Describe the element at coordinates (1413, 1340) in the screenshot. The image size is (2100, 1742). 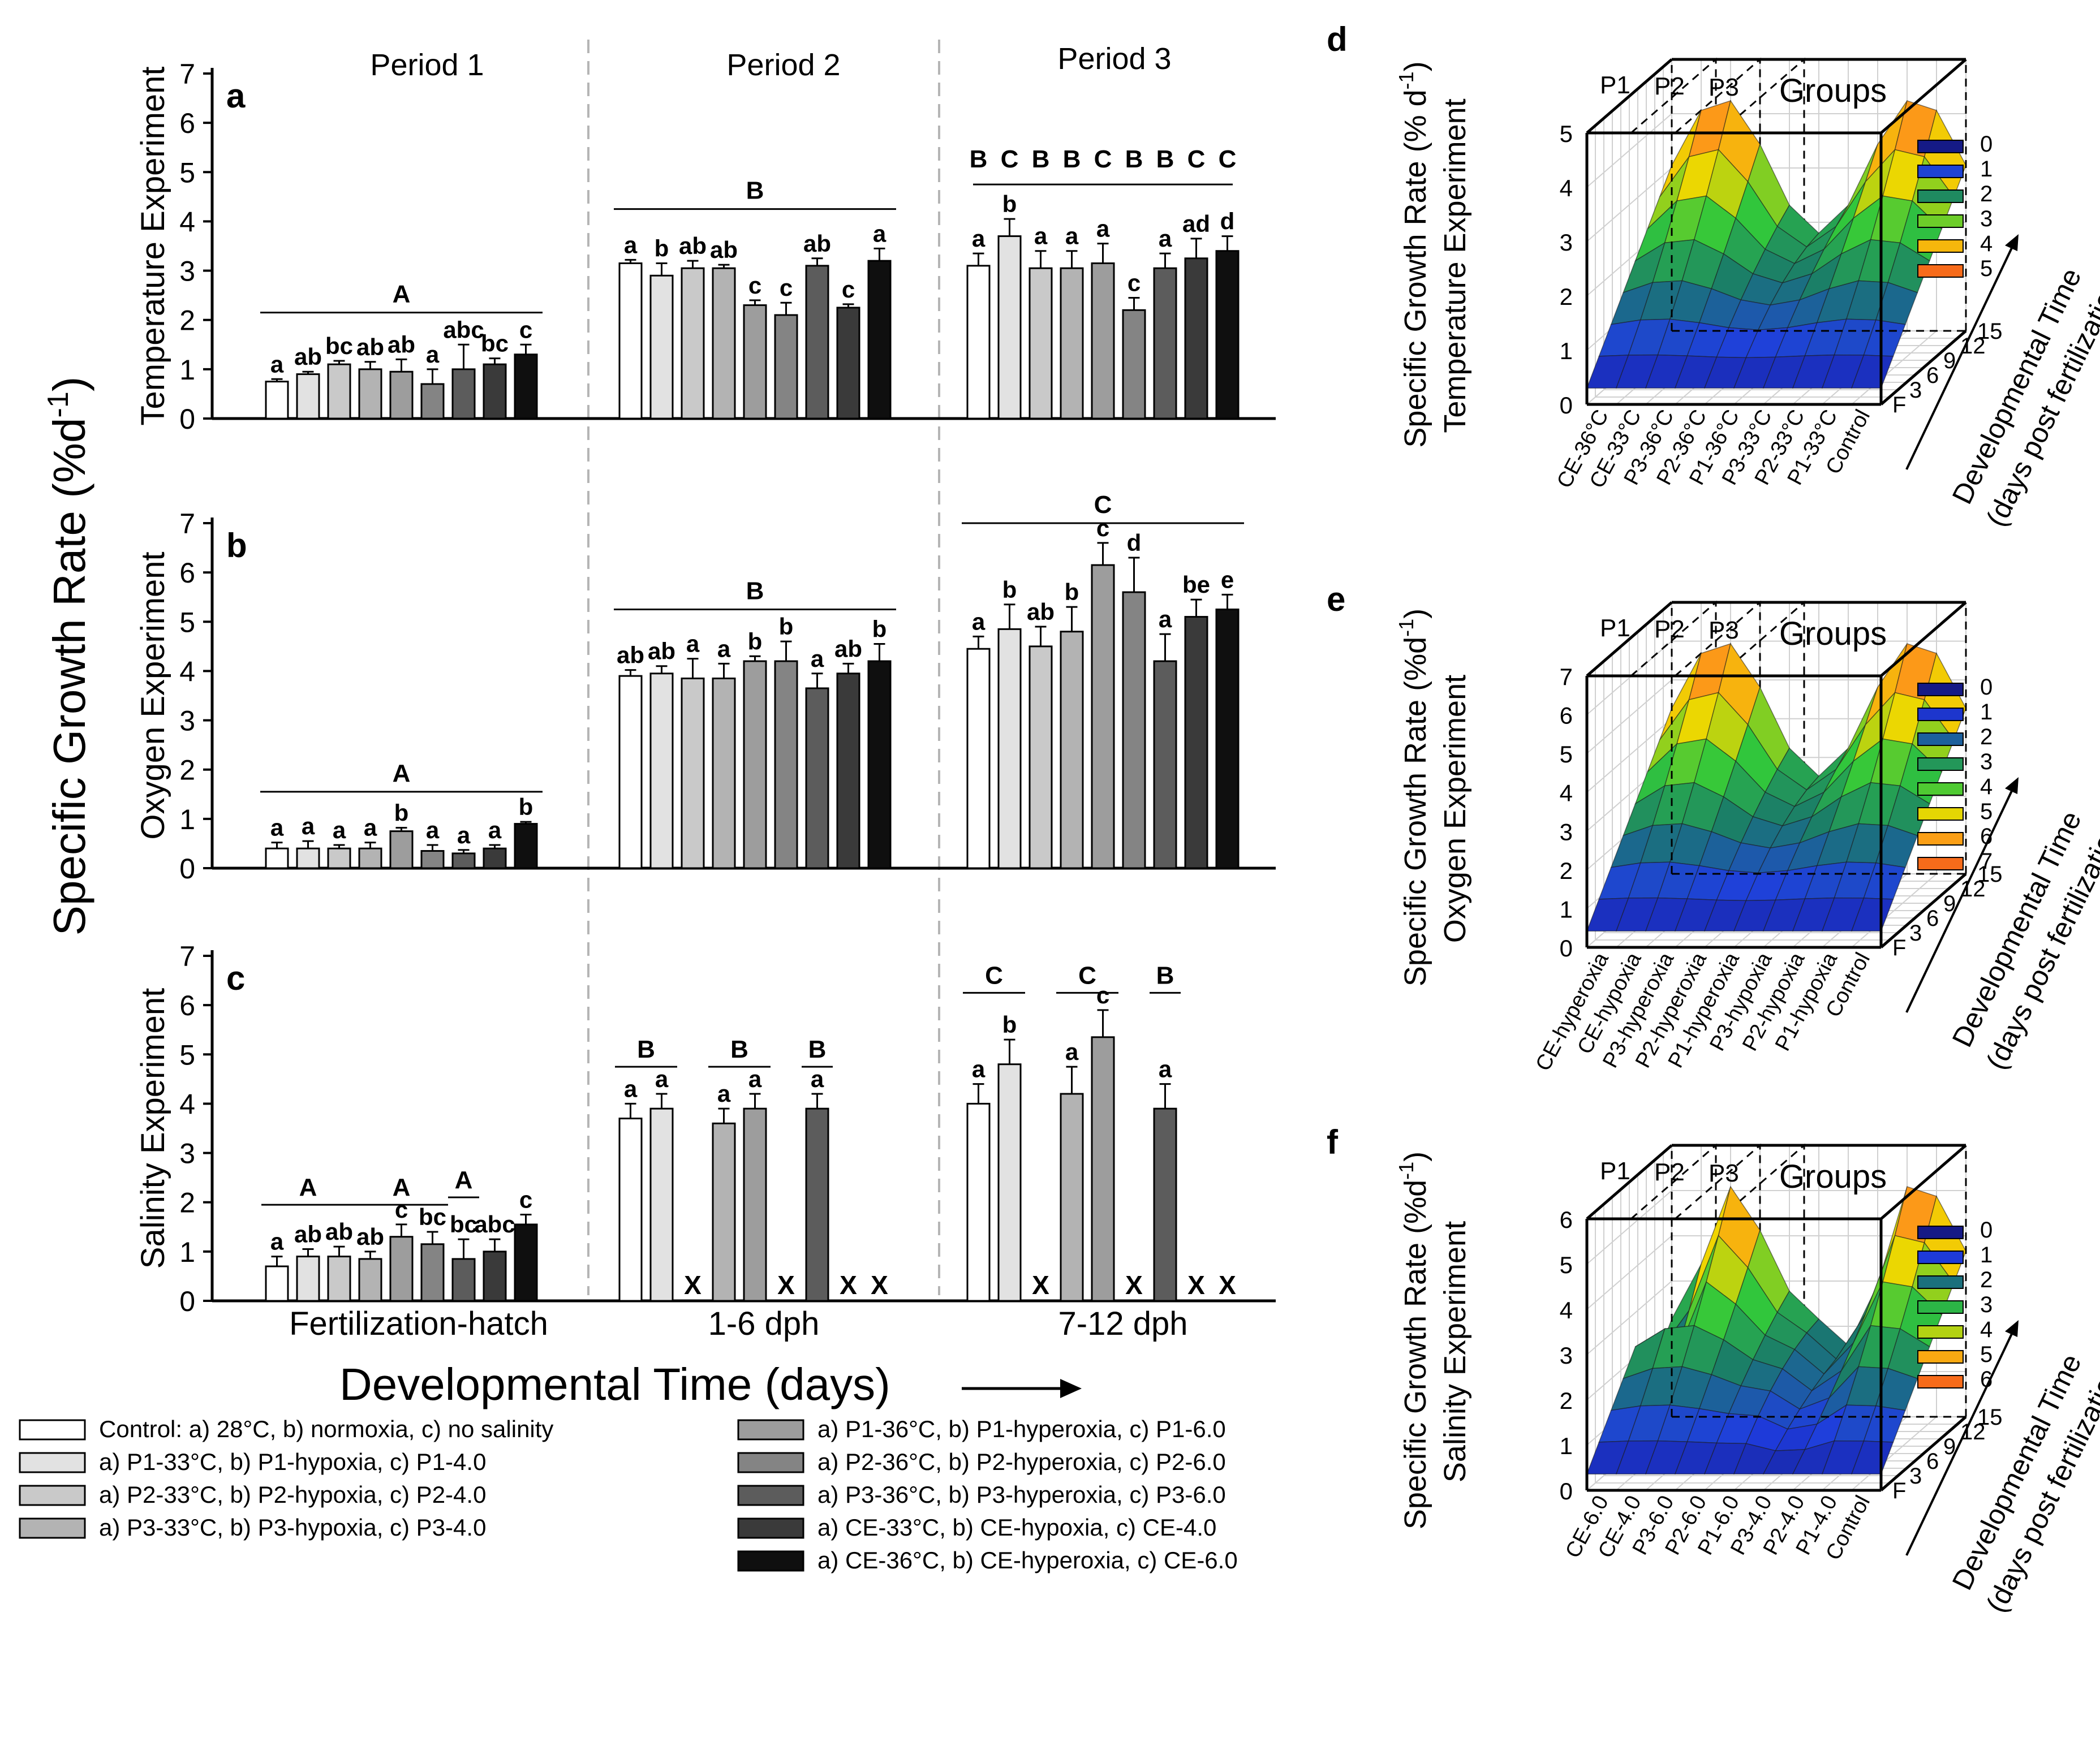
I see `surface-ylabel: Specific Growth Rate (%d-1)` at that location.